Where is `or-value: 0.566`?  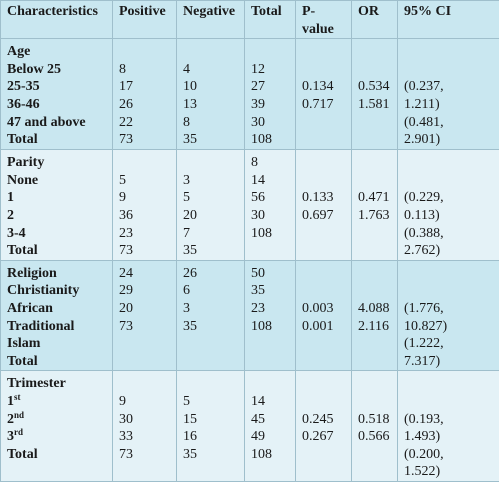
or-value: 0.566 is located at coordinates (375, 437).